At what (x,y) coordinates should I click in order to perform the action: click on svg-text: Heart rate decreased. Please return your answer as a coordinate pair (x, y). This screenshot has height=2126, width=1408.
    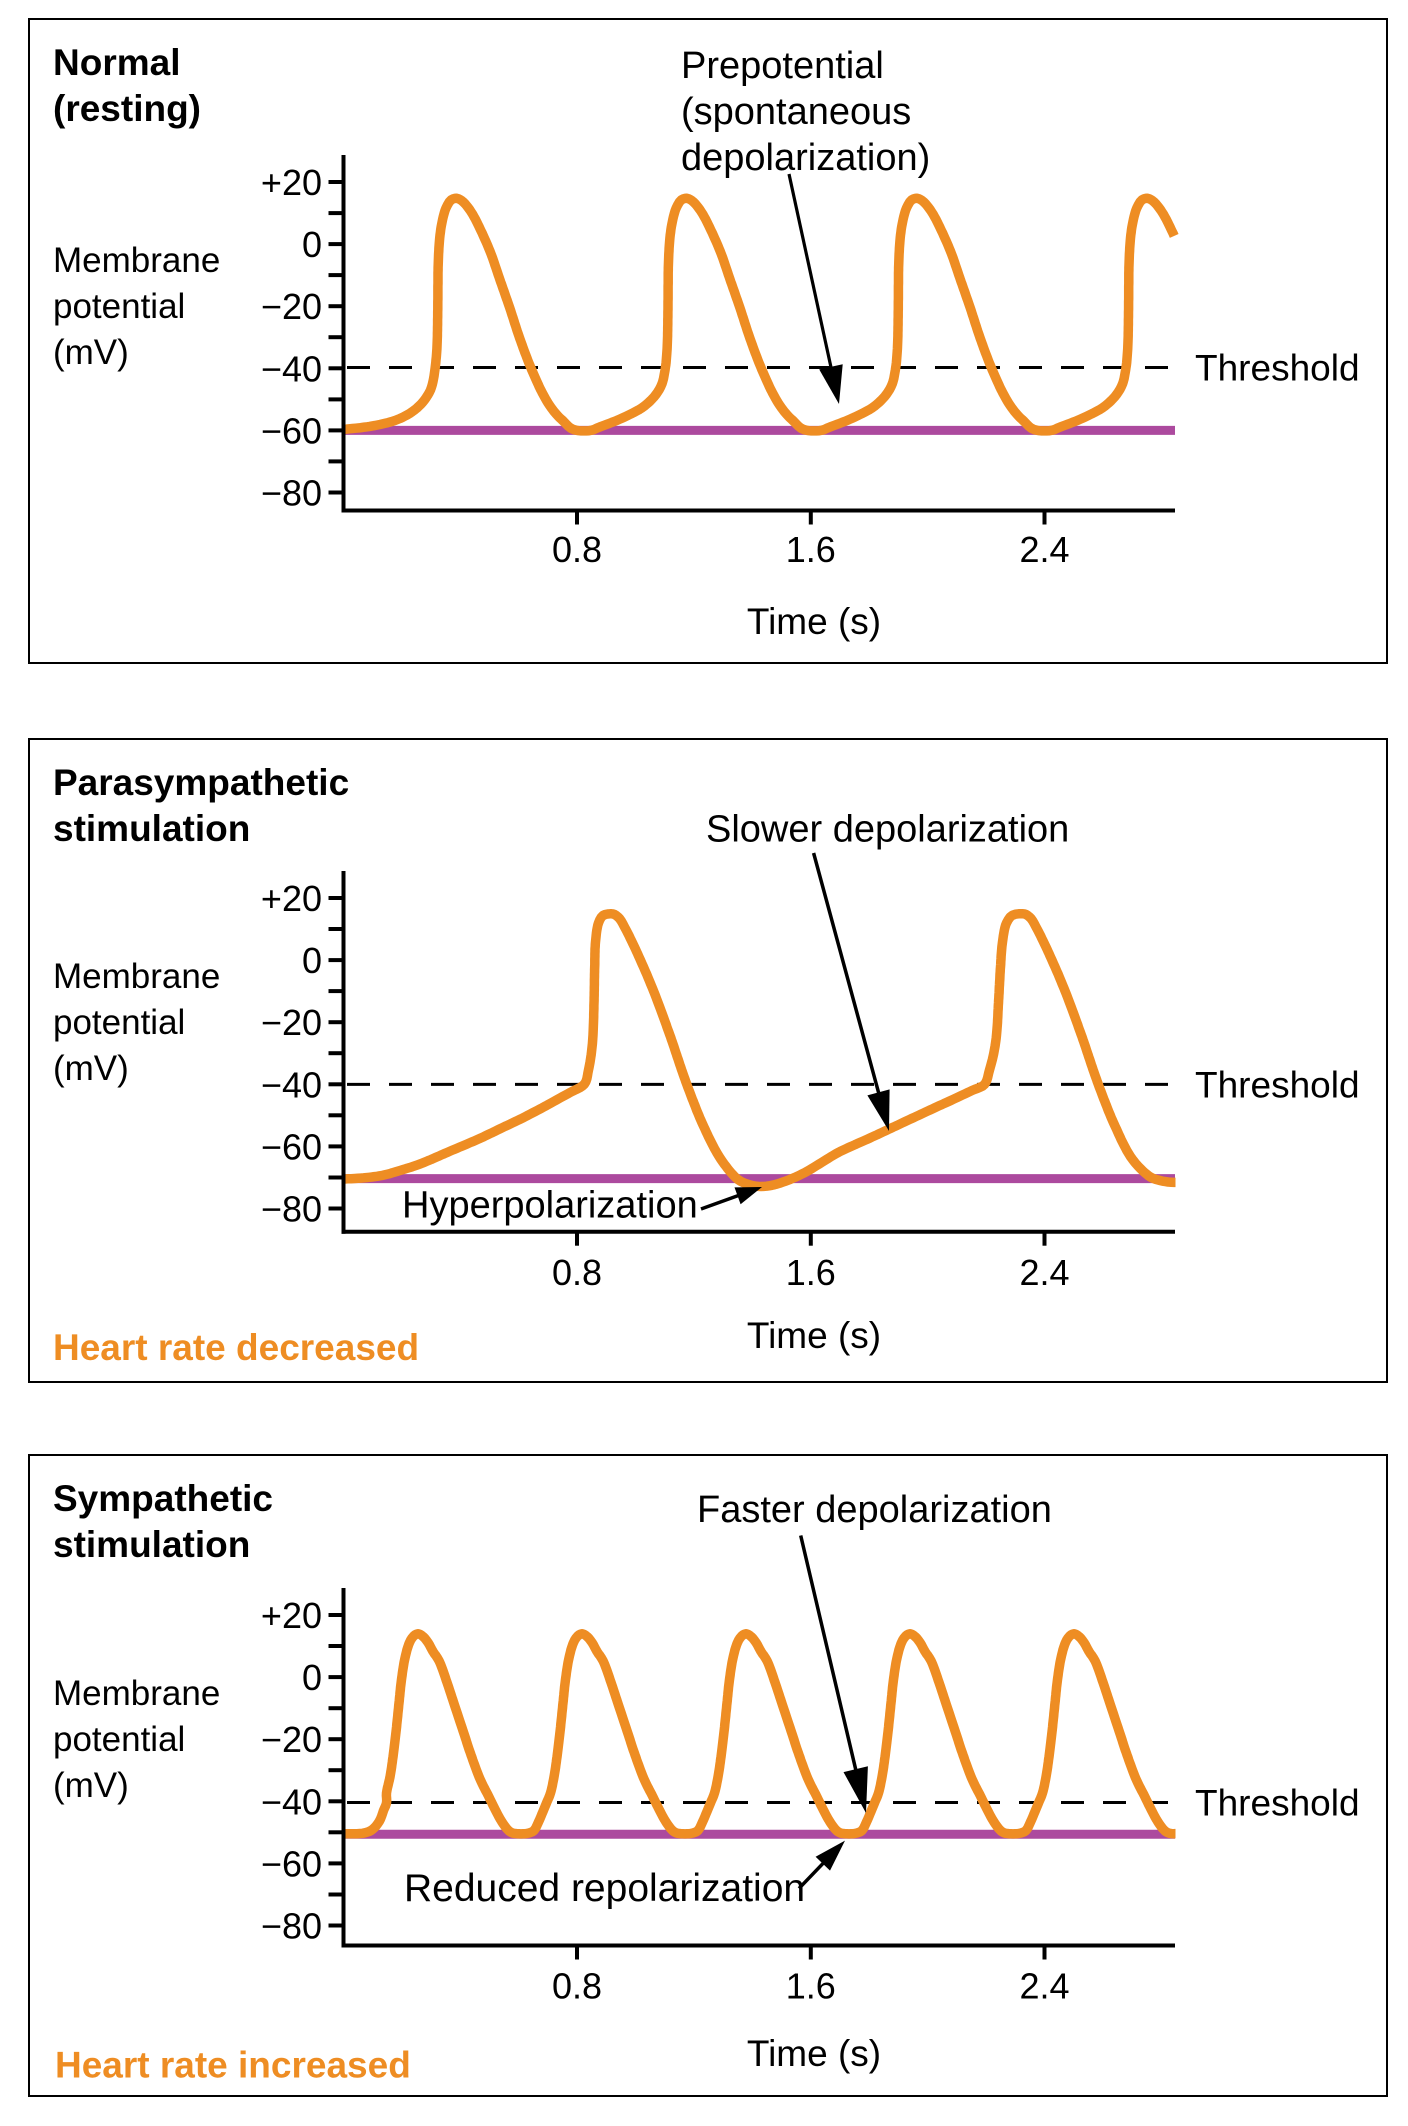
    Looking at the image, I should click on (236, 1347).